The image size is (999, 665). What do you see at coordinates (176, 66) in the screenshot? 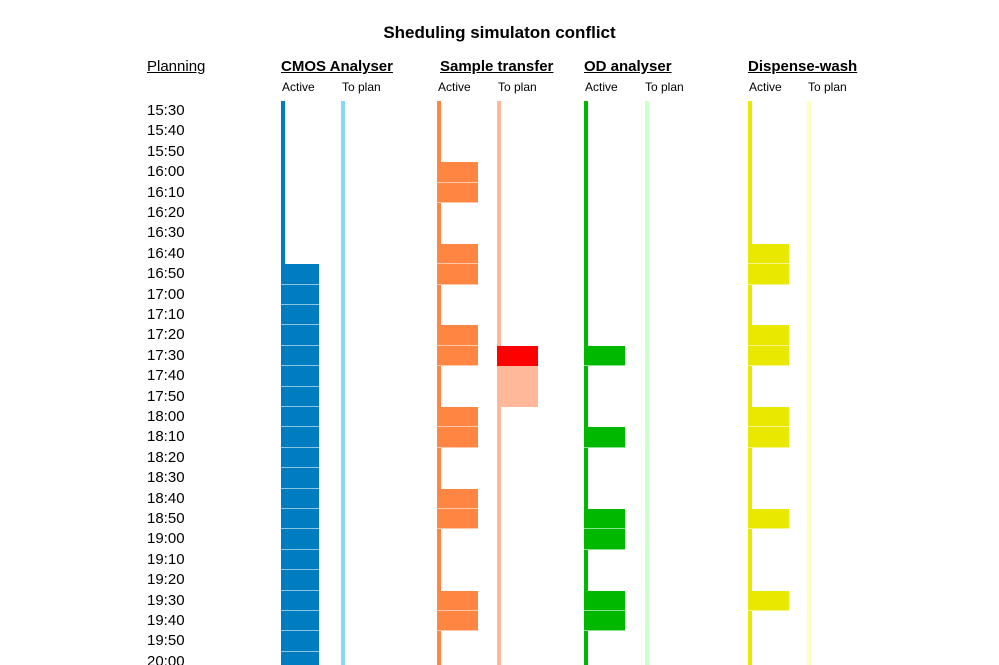
I see `planning-header: Planning` at bounding box center [176, 66].